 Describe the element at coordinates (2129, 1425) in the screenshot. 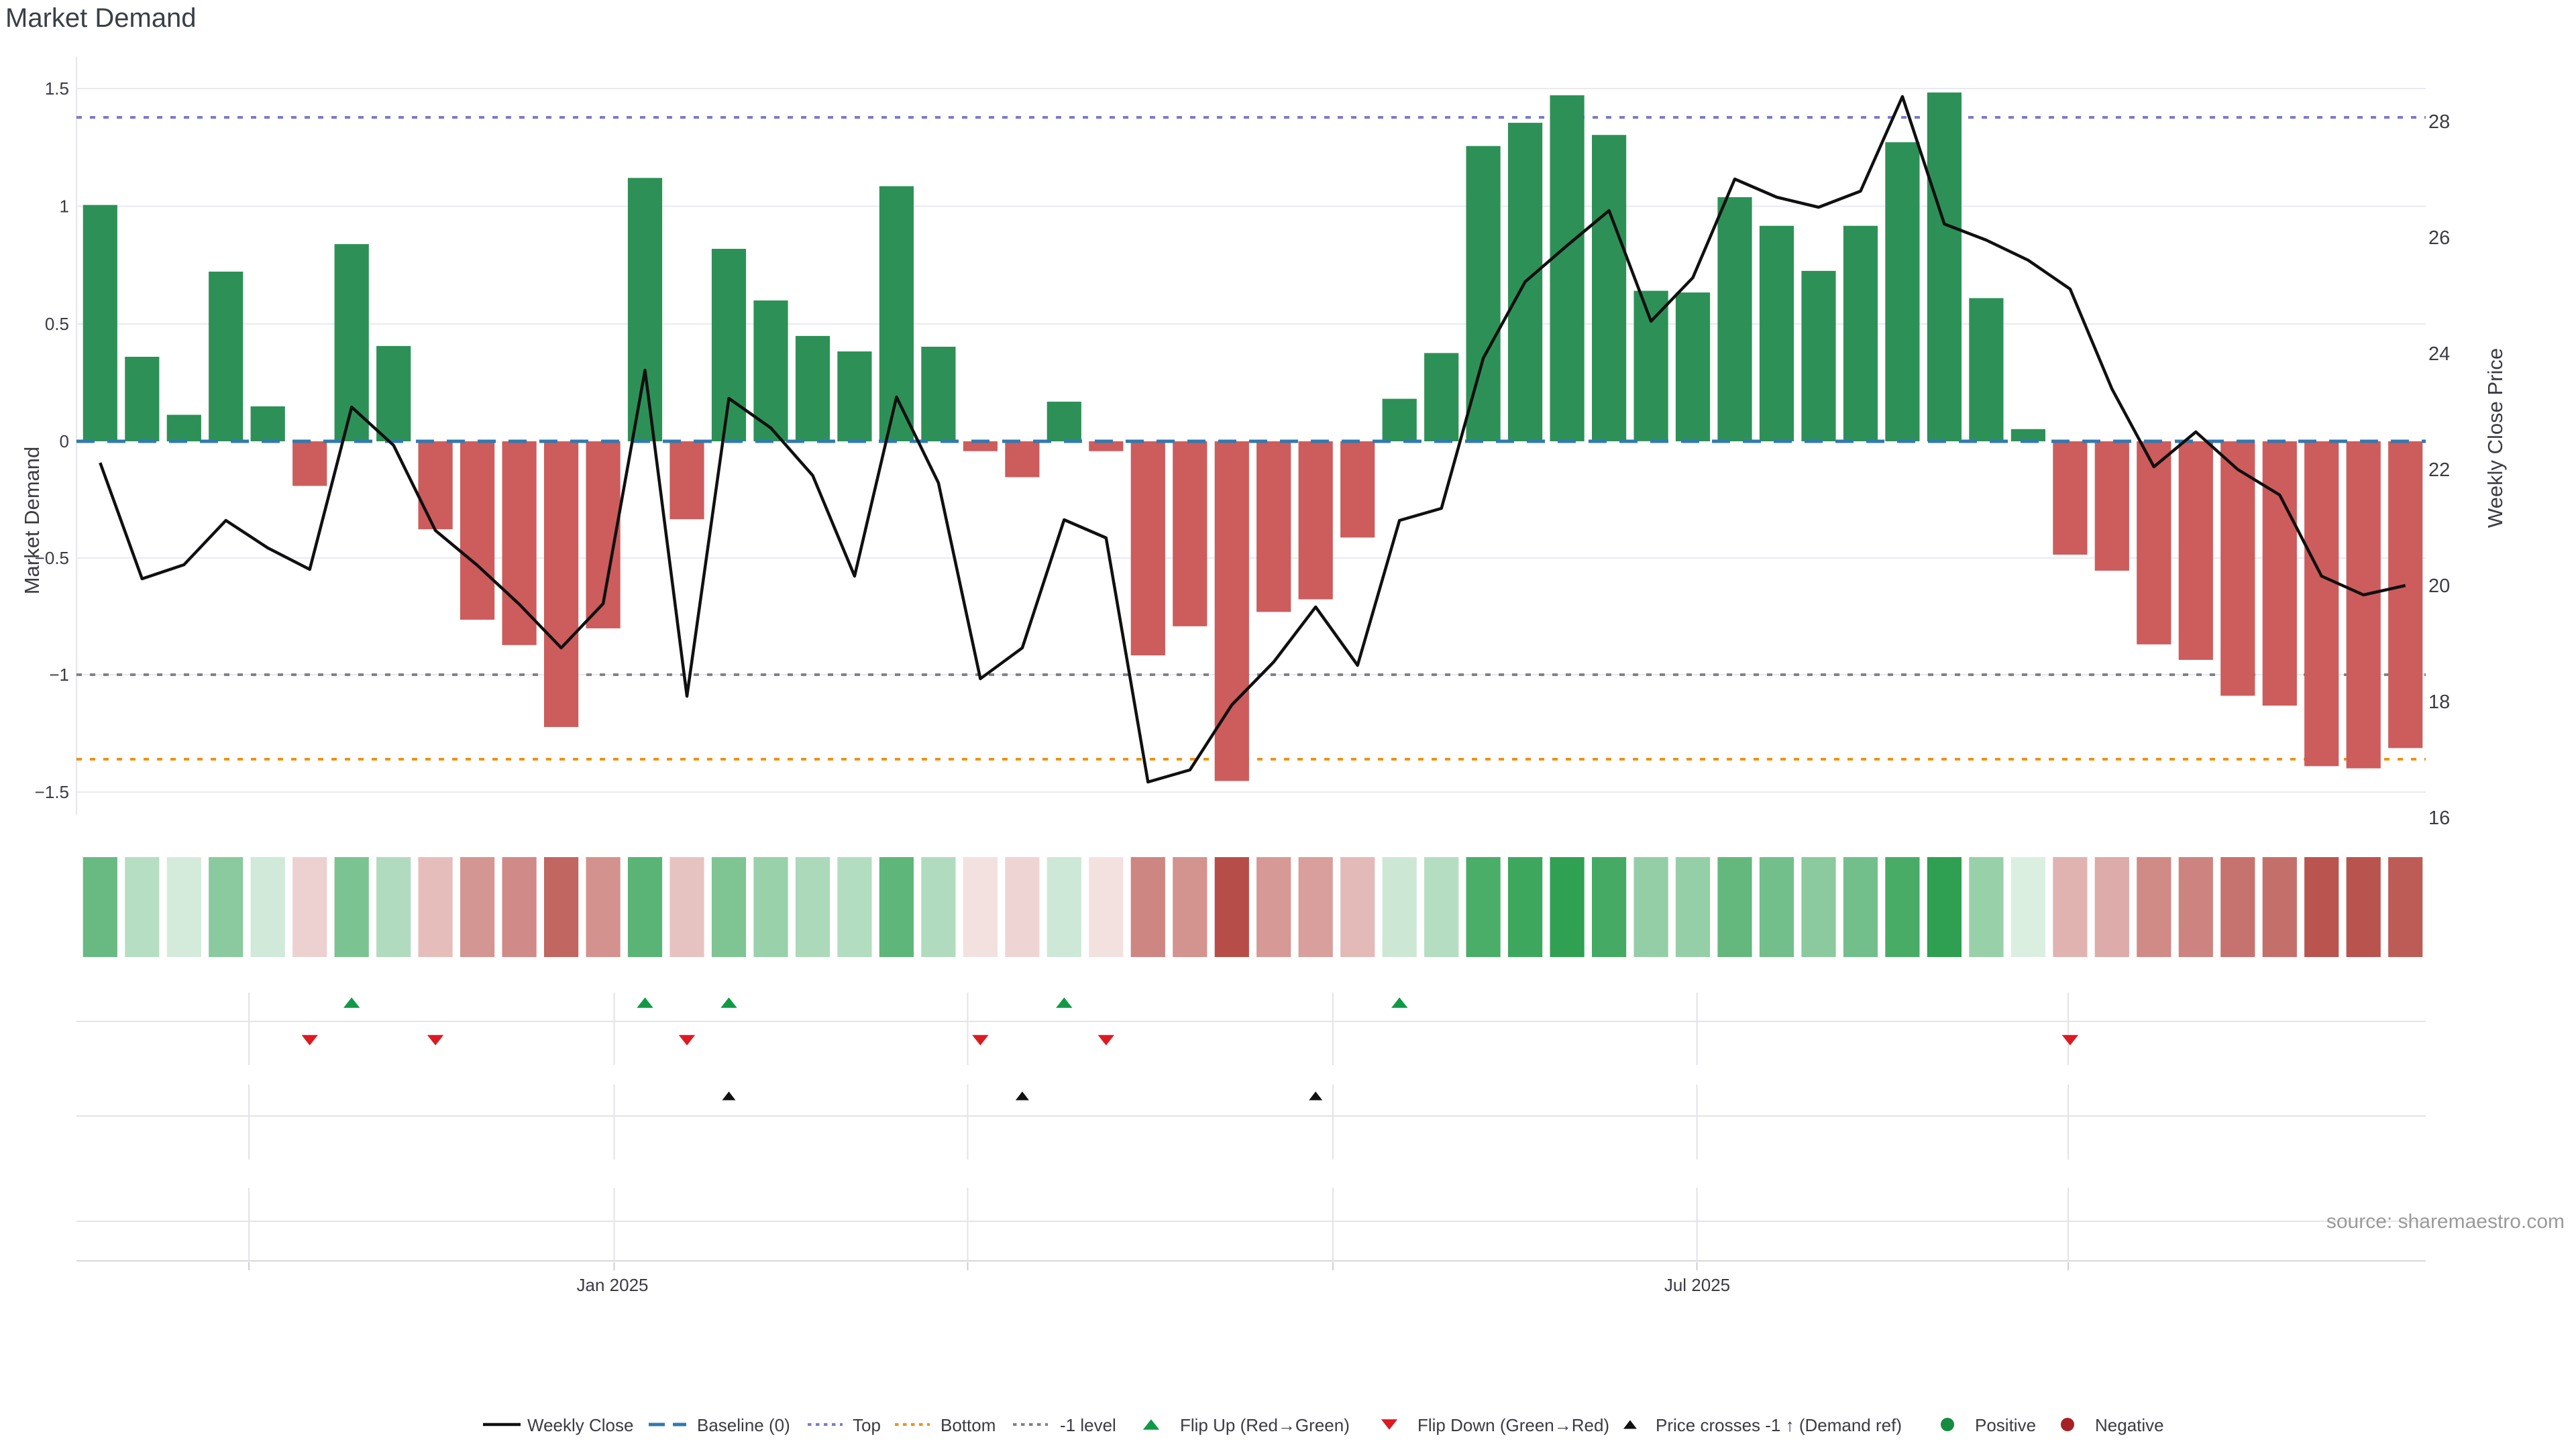

I see `svg-text: Negative` at that location.